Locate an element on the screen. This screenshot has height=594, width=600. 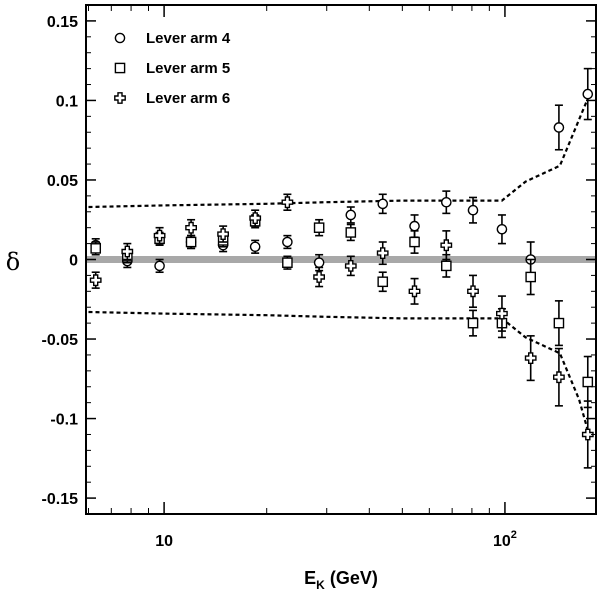
x-tick-label: 10 is located at coordinates (164, 541).